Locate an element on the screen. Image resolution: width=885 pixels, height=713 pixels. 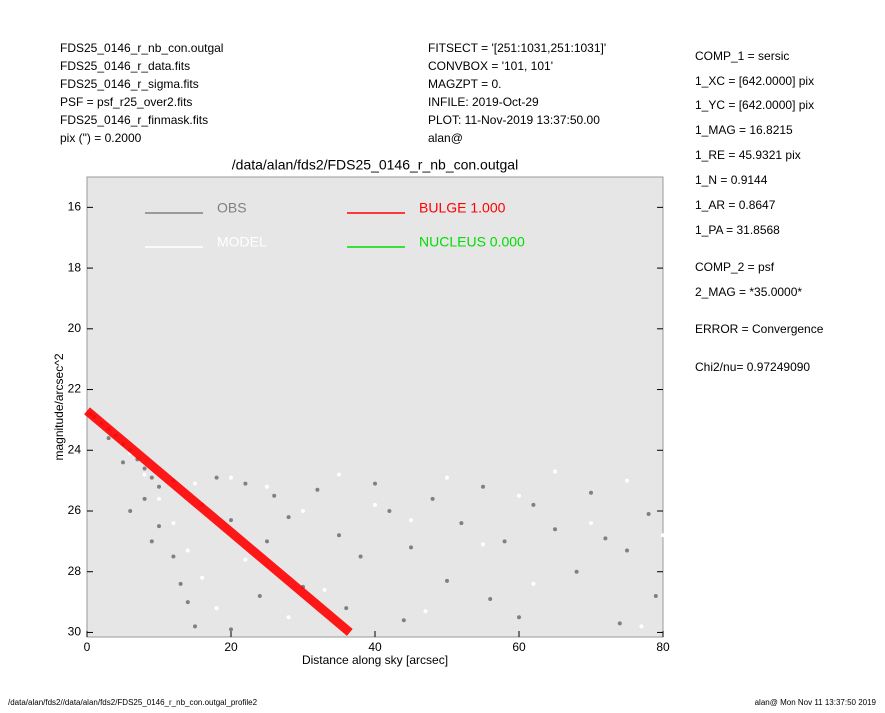
param-text: 1_PA = 31.8568 is located at coordinates (737, 230).